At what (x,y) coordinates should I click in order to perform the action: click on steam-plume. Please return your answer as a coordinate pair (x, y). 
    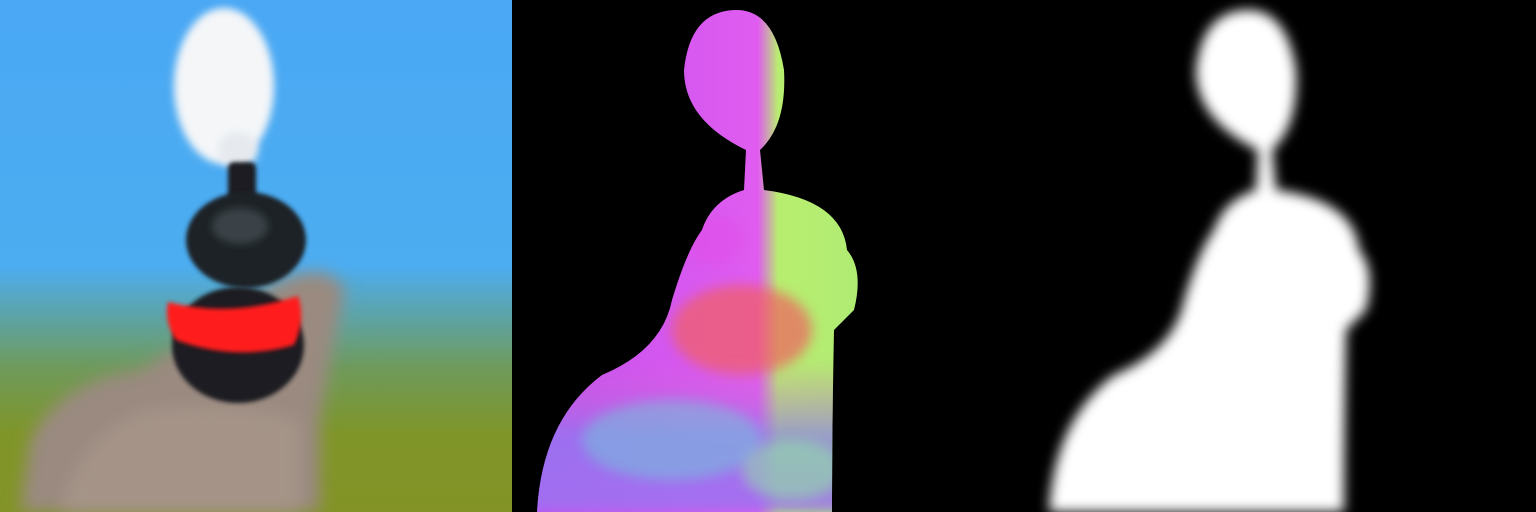
    Looking at the image, I should click on (224, 86).